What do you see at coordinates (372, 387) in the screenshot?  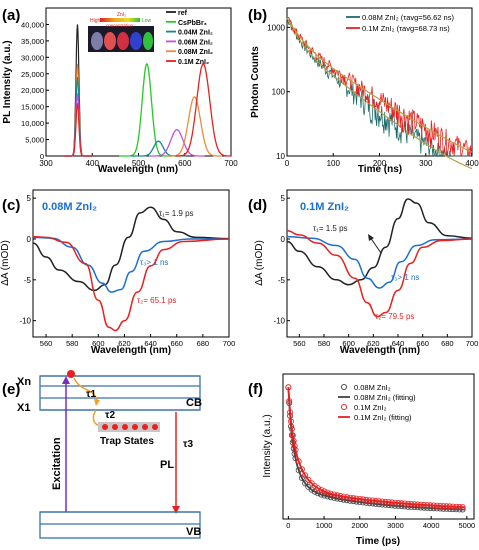 I see `legend-label-f-0: 0.08M ZnI₂` at bounding box center [372, 387].